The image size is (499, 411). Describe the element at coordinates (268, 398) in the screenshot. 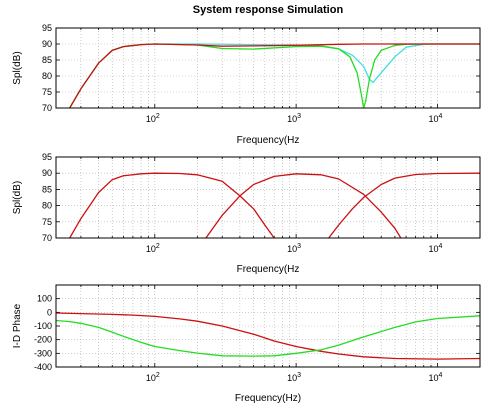

I see `x-axis-label: Frequency(Hz)` at that location.